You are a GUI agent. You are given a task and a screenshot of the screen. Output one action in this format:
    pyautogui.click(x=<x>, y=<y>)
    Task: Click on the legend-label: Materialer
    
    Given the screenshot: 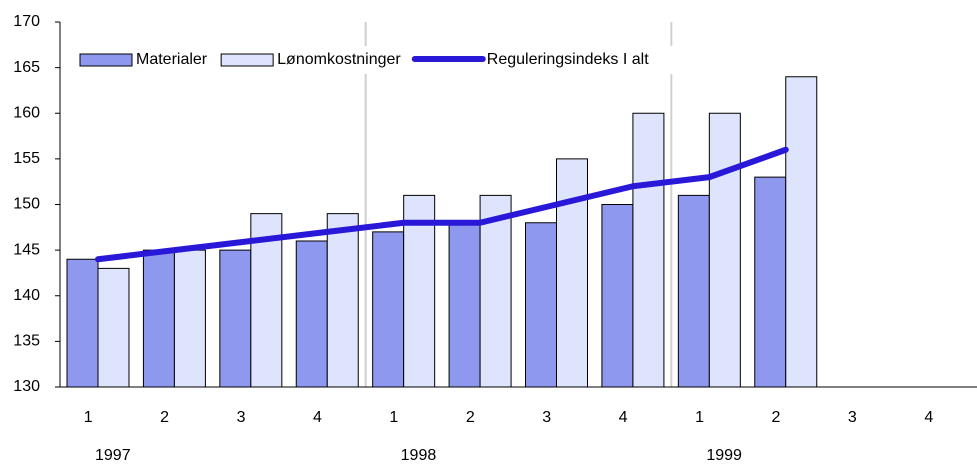 What is the action you would take?
    pyautogui.click(x=172, y=59)
    